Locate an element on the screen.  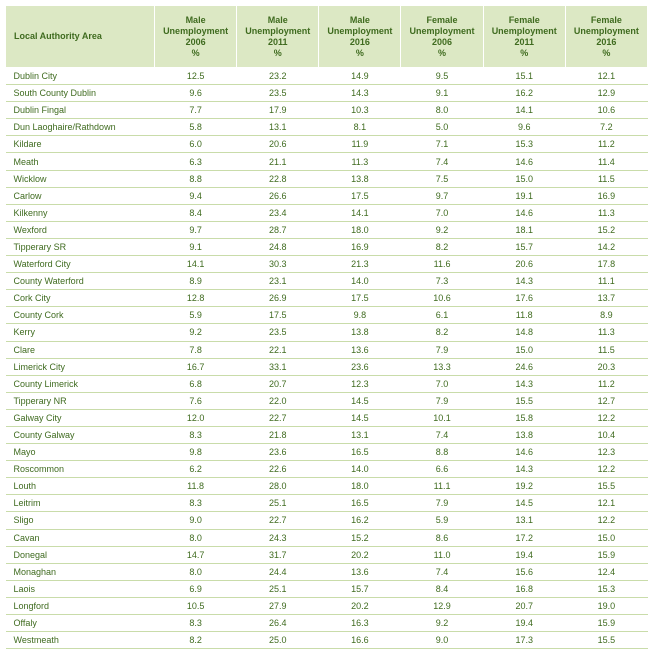
table-row: Kilkenny 8.4 23.4 14.1 7.0 14.6 11.3 is located at coordinates (326, 213).